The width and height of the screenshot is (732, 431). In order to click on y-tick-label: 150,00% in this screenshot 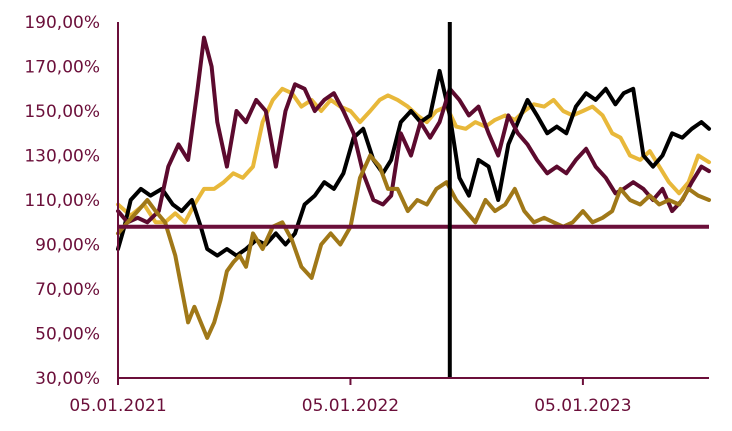, I will do `click(62, 112)`.